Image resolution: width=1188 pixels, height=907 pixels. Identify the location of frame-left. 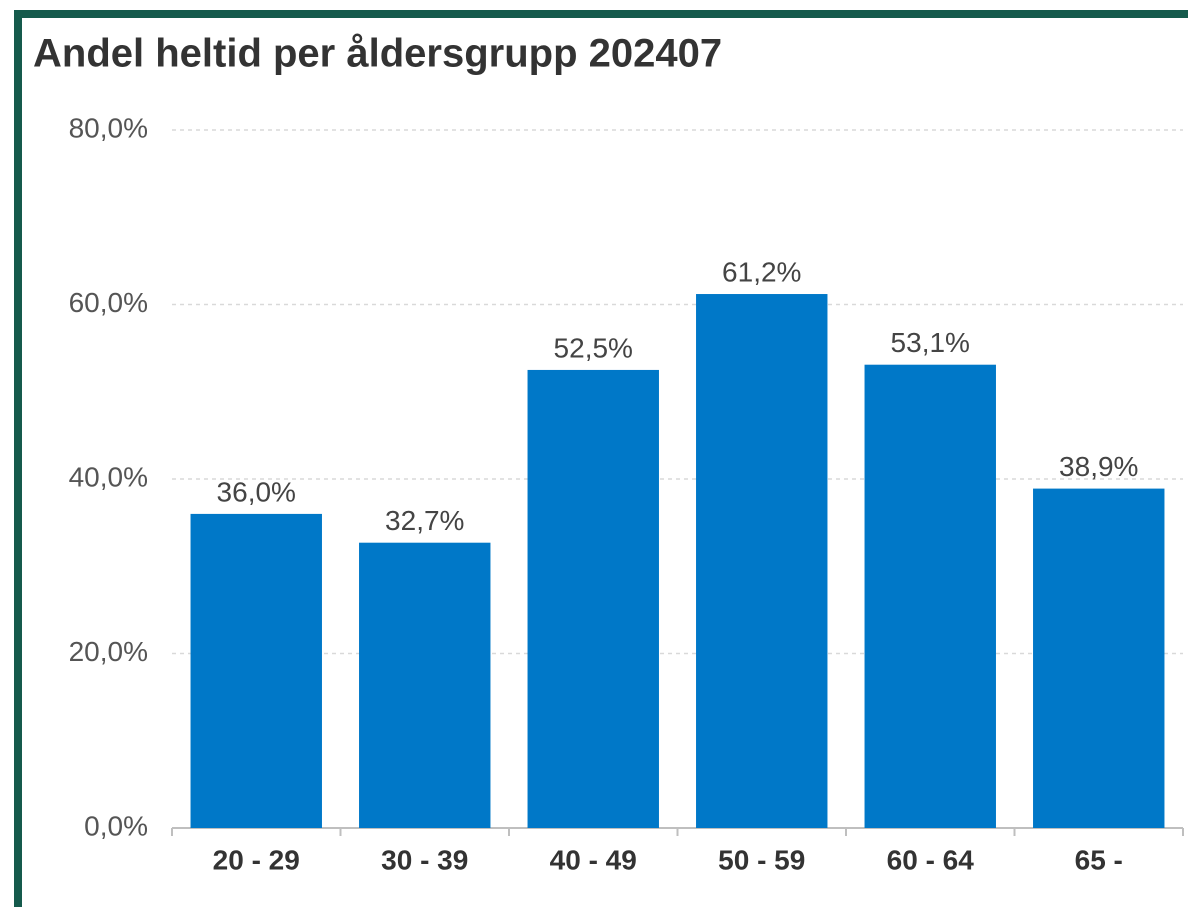
(18, 458).